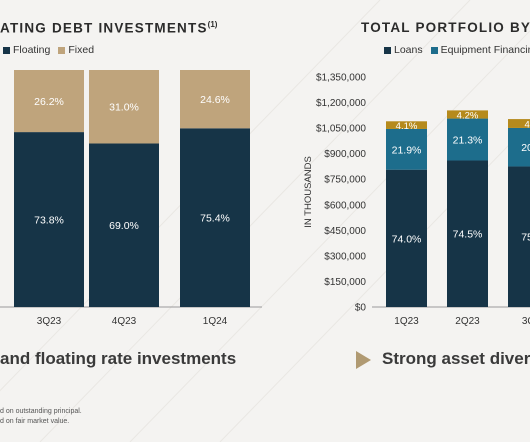 This screenshot has width=530, height=442. Describe the element at coordinates (118, 358) in the screenshot. I see `left-tagline: and floating rate investments` at that location.